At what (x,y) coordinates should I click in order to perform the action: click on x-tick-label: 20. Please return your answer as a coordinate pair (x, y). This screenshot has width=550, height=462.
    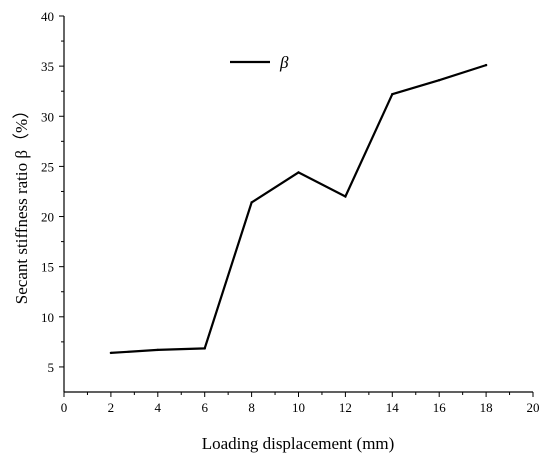
    Looking at the image, I should click on (533, 407).